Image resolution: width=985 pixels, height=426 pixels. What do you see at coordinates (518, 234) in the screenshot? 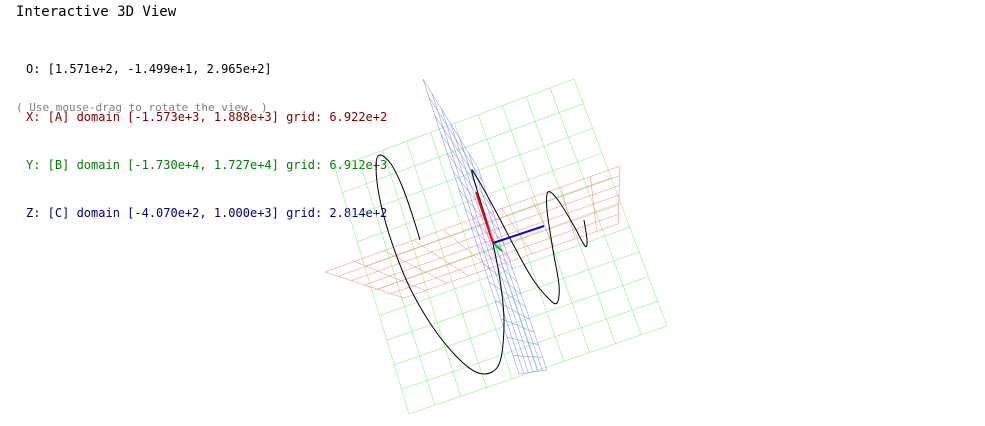
I see `z-axis-line` at bounding box center [518, 234].